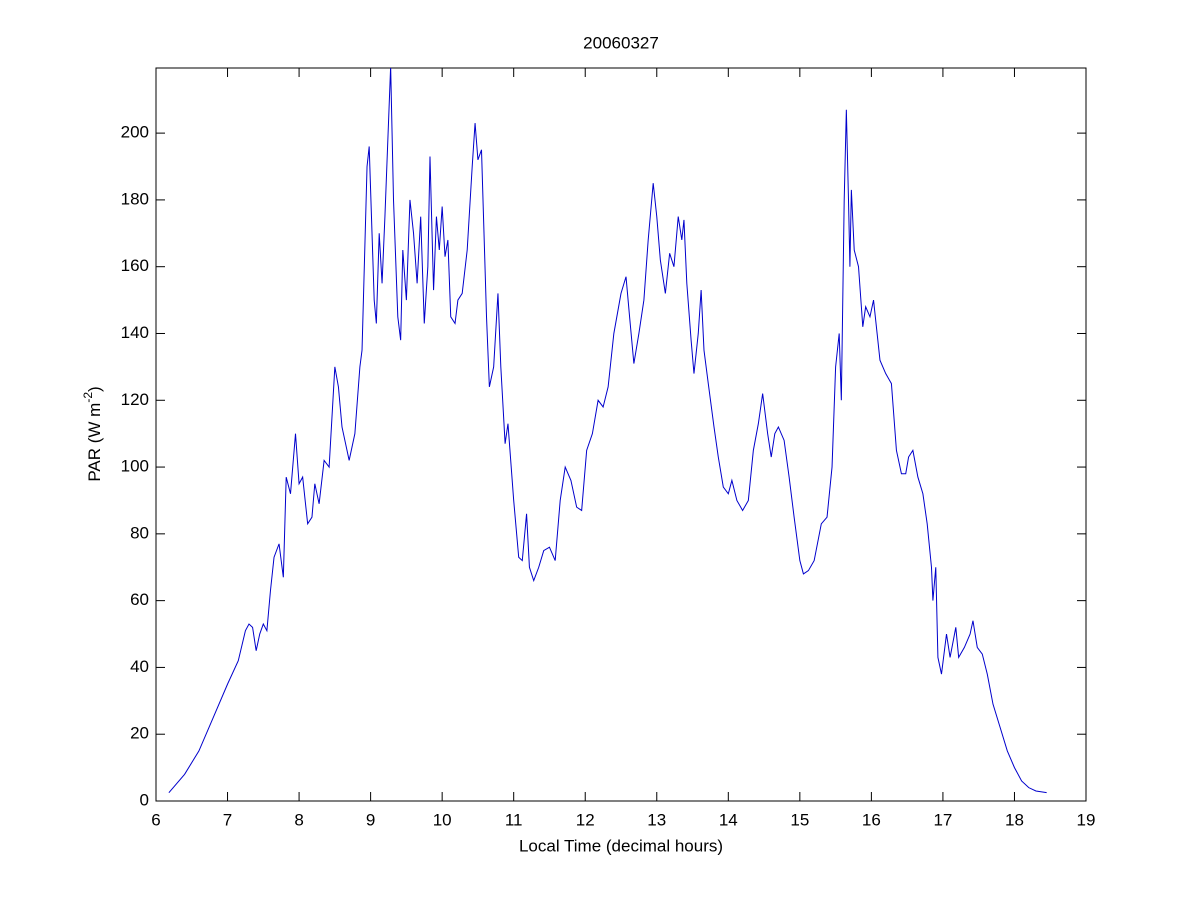 The image size is (1200, 900). Describe the element at coordinates (942, 819) in the screenshot. I see `x-tick-label: 17` at that location.